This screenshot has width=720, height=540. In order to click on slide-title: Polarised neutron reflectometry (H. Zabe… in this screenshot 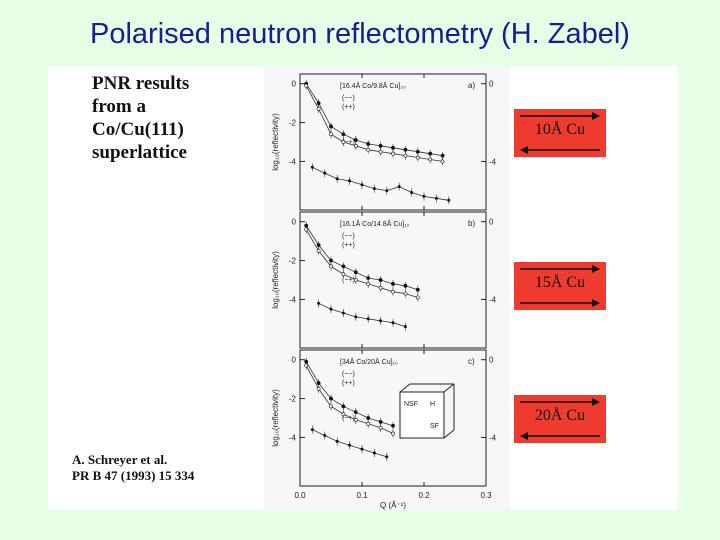, I will do `click(360, 34)`.